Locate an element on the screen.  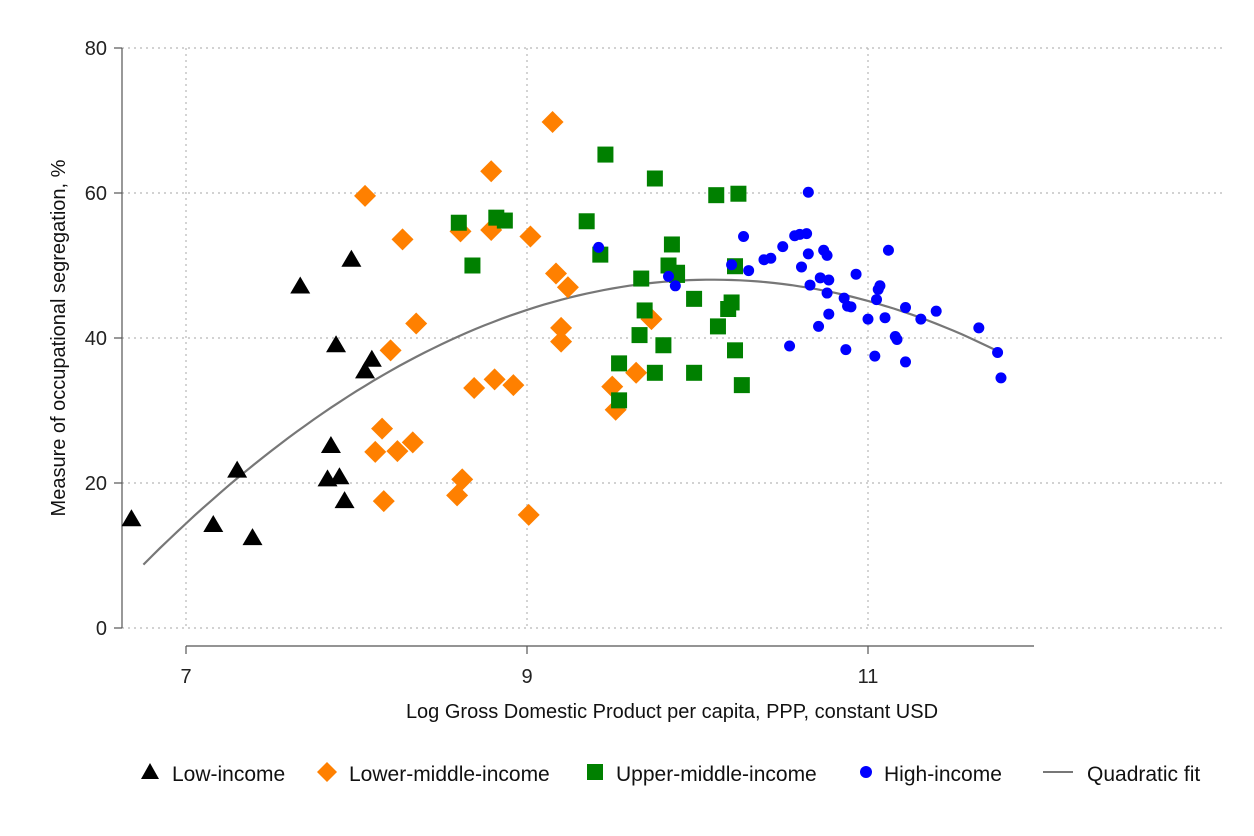
legend-label-upper-middle-income: Upper-middle-income is located at coordinates (716, 774).